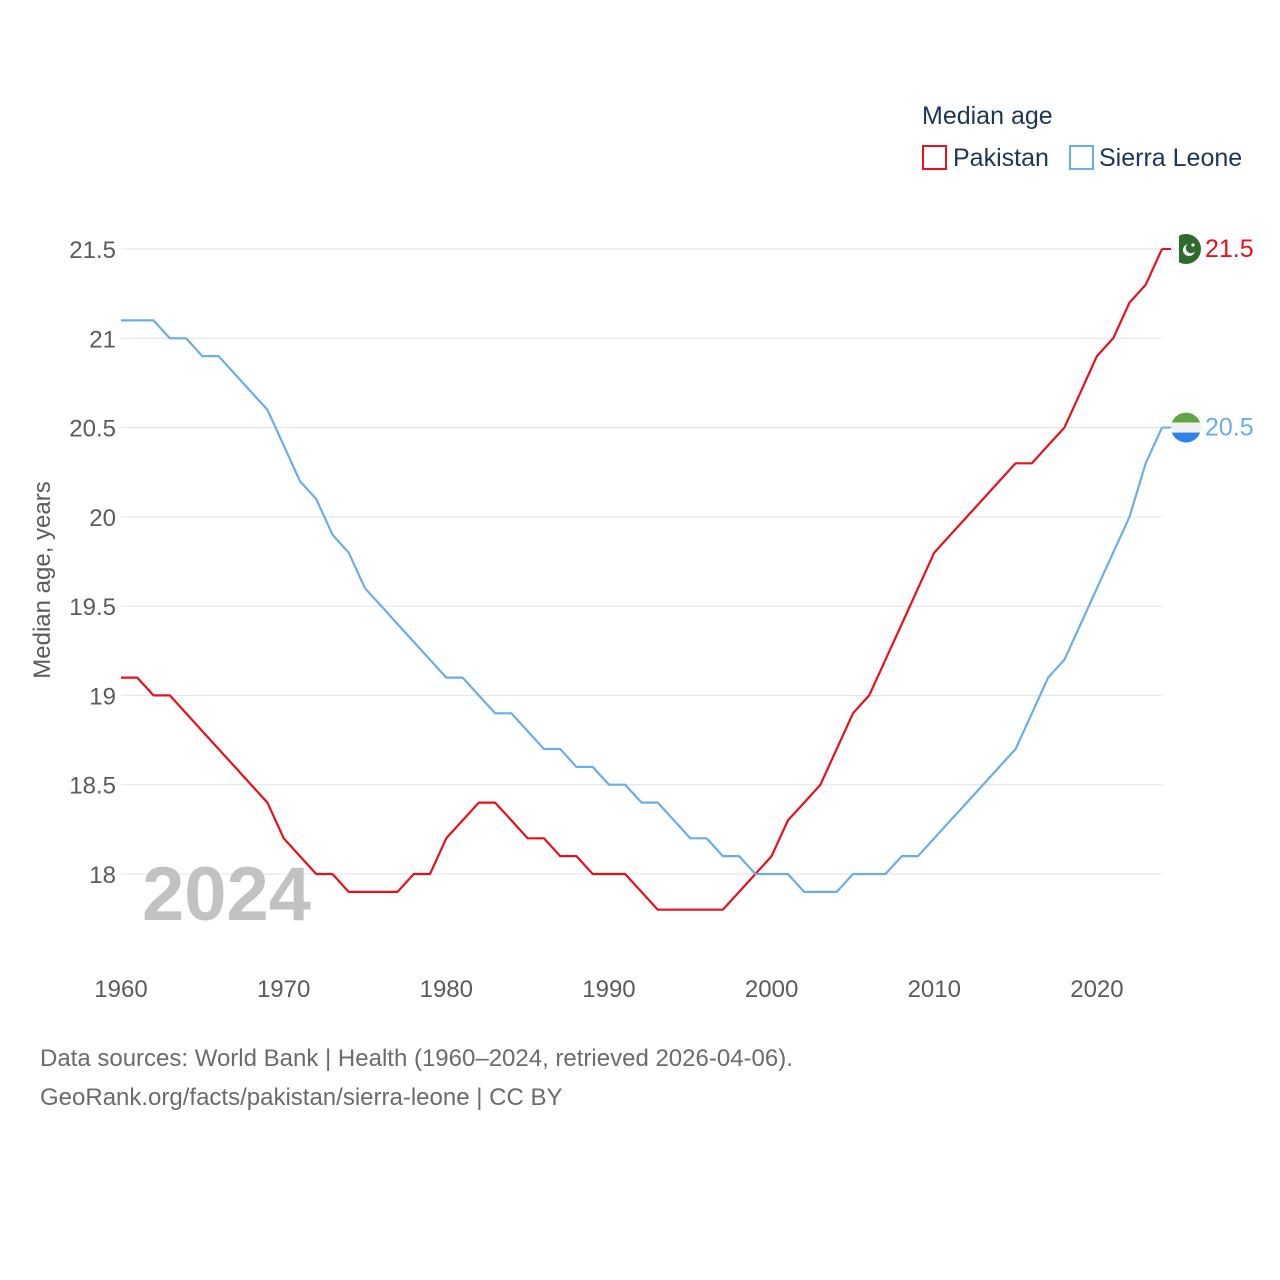 This screenshot has width=1280, height=1280. I want to click on y-axis-label: Median age, years, so click(42, 579).